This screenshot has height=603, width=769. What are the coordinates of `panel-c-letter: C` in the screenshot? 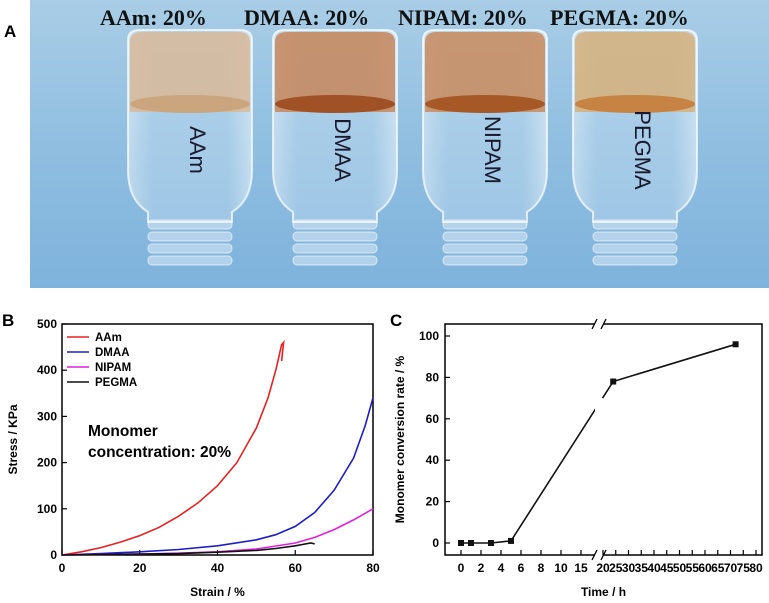 It's located at (396, 320).